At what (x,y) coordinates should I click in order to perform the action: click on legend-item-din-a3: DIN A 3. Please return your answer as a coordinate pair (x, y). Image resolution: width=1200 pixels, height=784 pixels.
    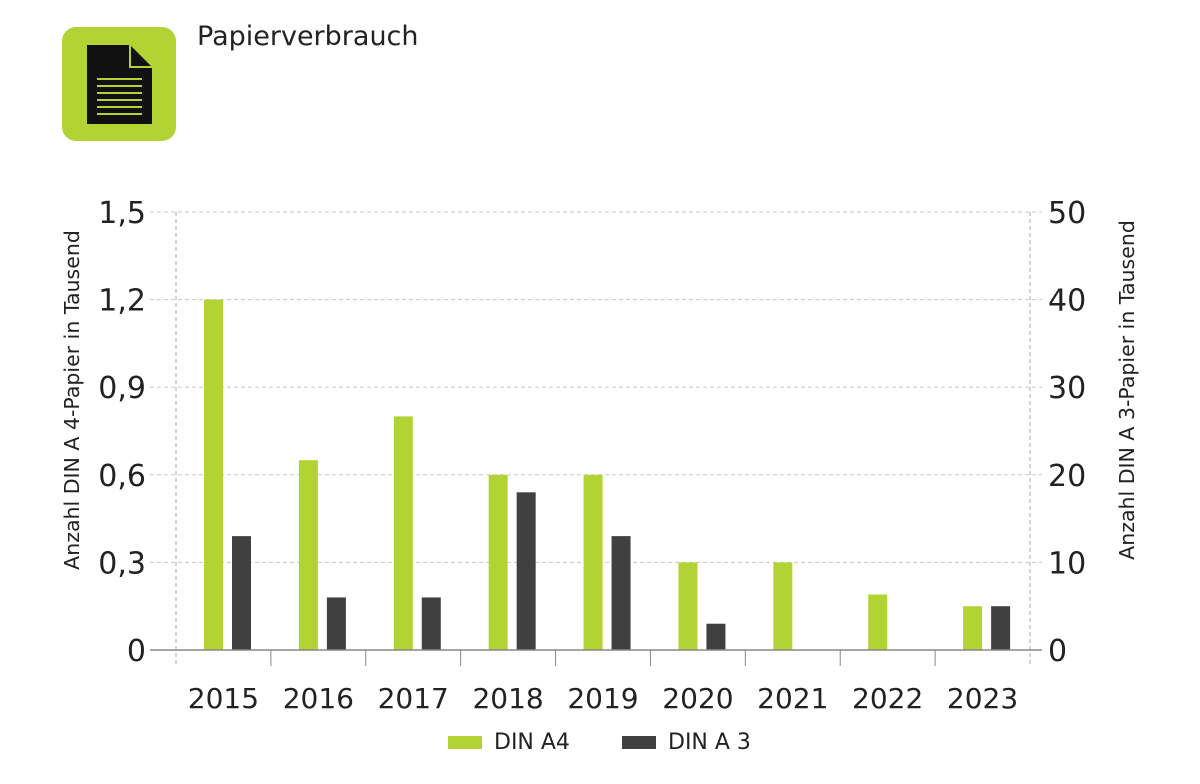
    Looking at the image, I should click on (686, 742).